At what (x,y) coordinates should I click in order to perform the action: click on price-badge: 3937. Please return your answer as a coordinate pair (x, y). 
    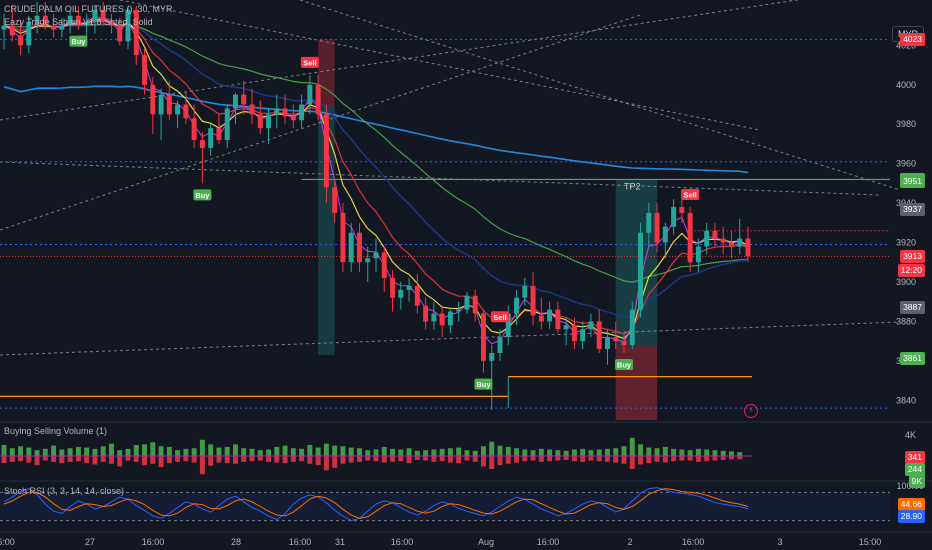
    Looking at the image, I should click on (912, 209).